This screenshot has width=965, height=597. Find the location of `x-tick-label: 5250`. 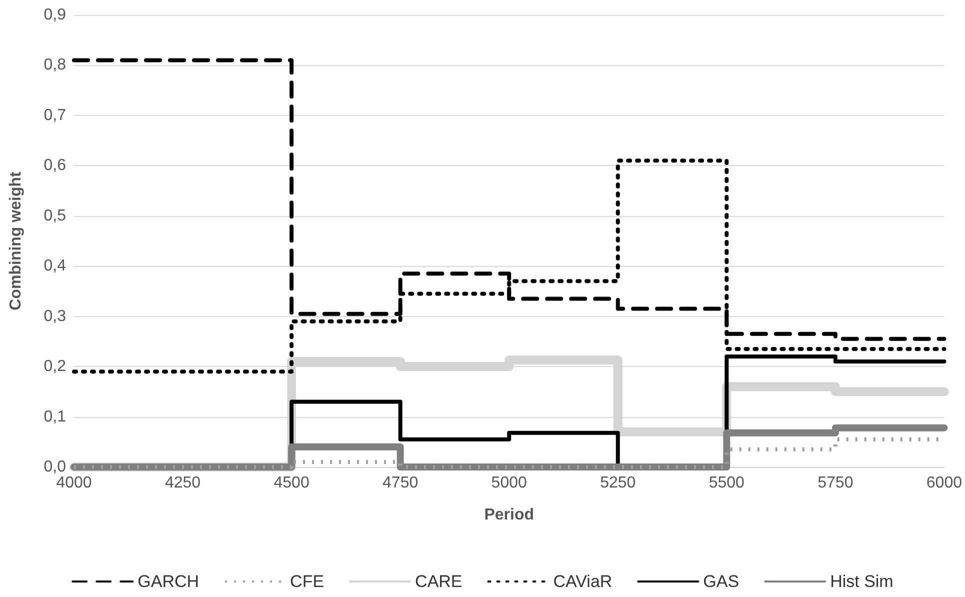

x-tick-label: 5250 is located at coordinates (618, 483).